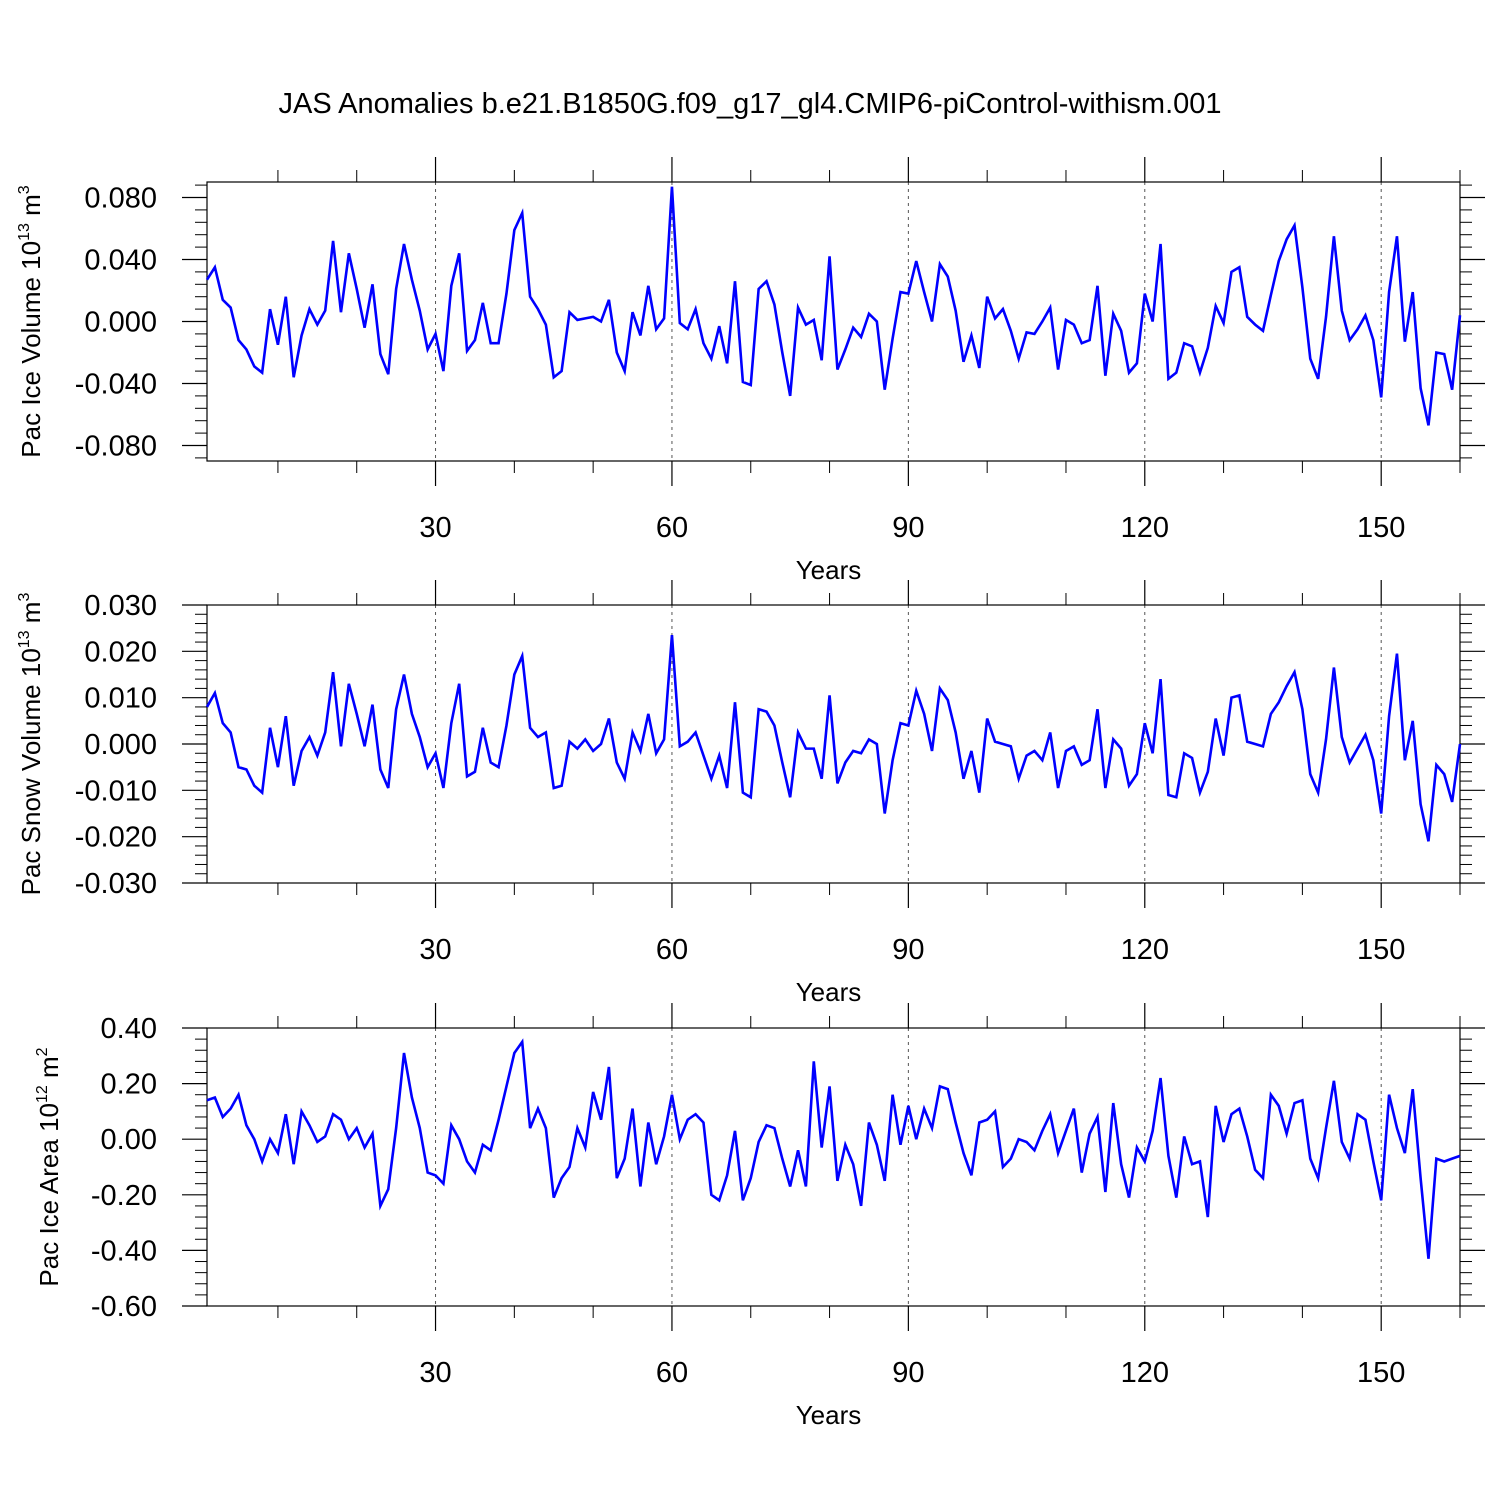 This screenshot has height=1500, width=1500. I want to click on y-tick-label: -0.20, so click(124, 1196).